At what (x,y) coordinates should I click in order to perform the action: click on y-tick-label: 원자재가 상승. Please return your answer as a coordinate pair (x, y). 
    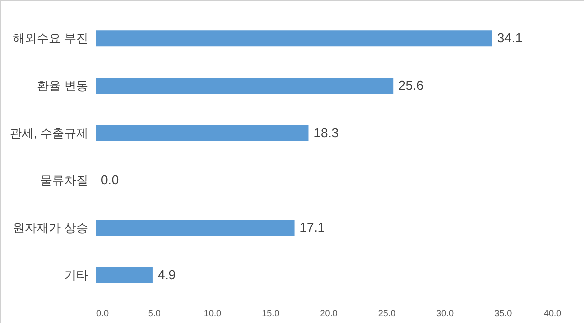
    Looking at the image, I should click on (50, 228).